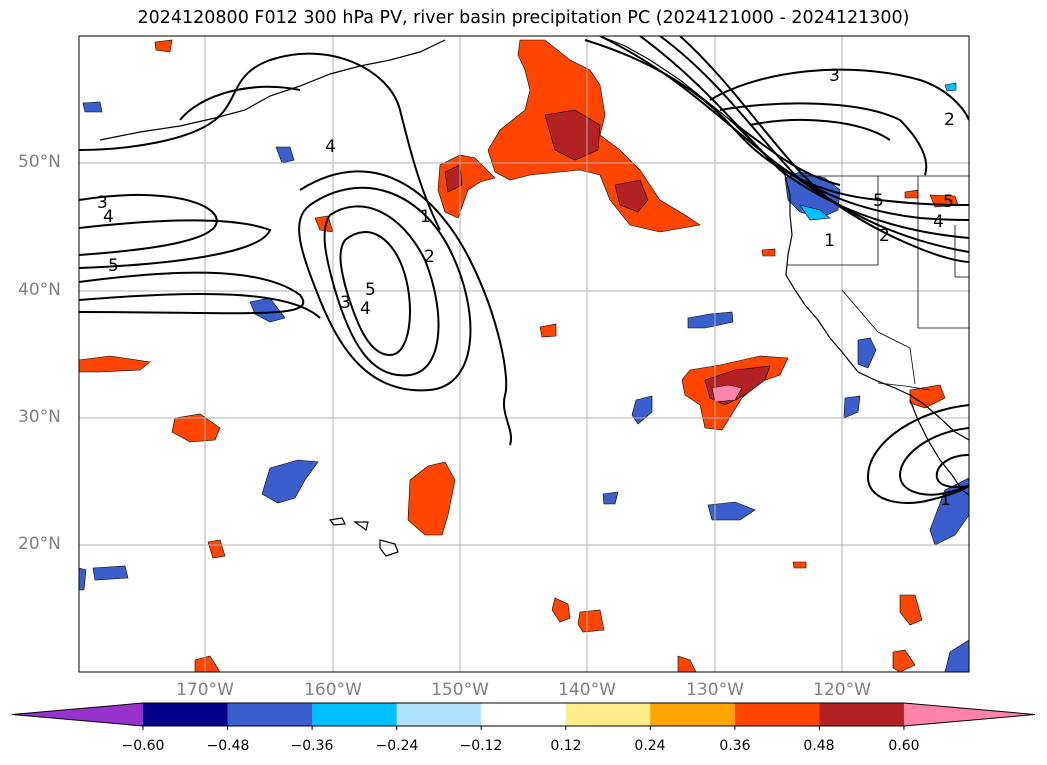 This screenshot has height=765, width=1047. Describe the element at coordinates (969, 714) in the screenshot. I see `colorbar-extend-max` at that location.